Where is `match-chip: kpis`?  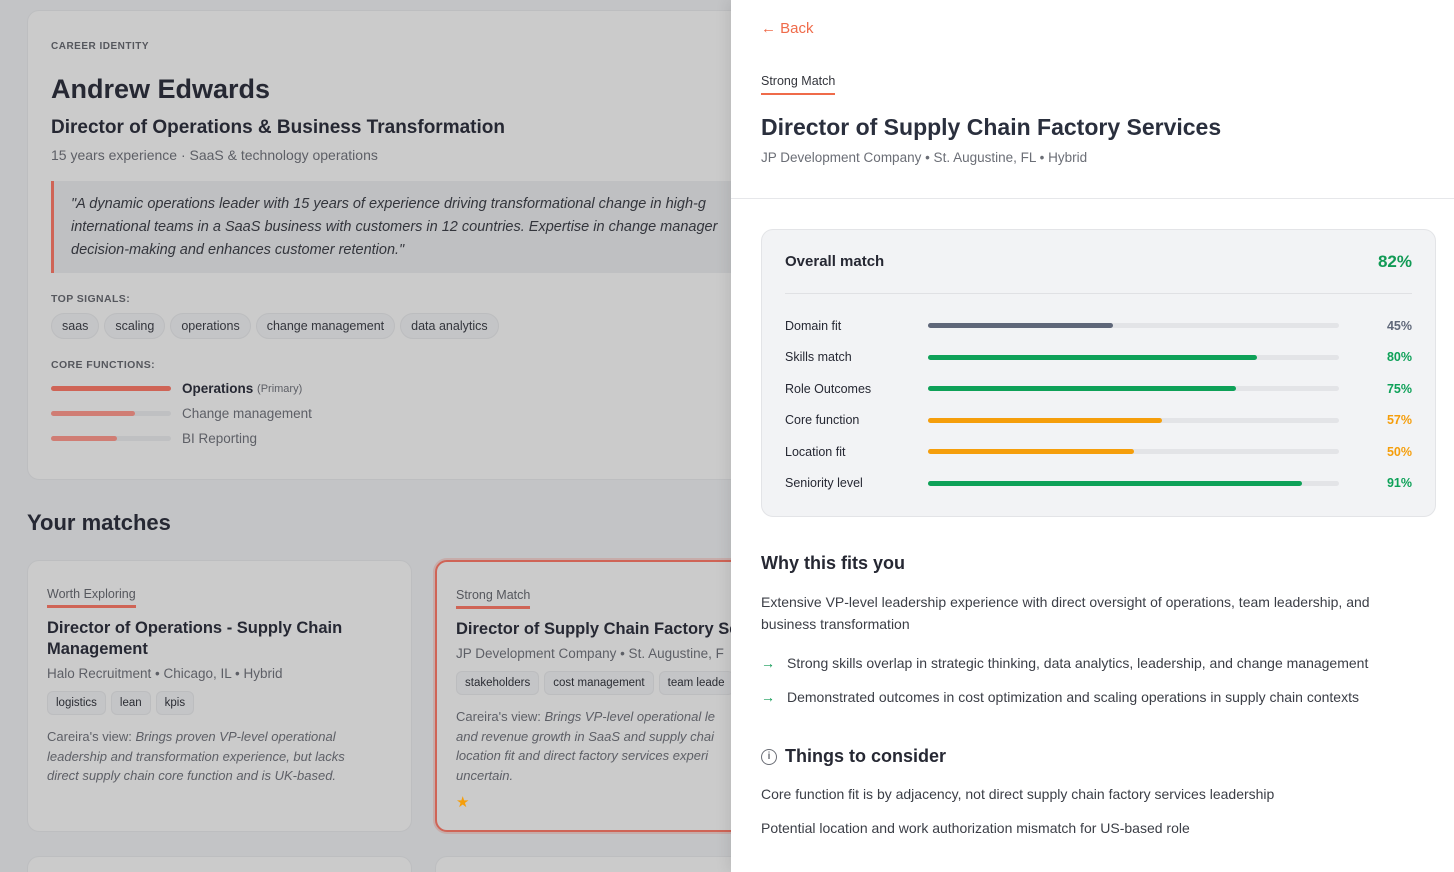 match-chip: kpis is located at coordinates (175, 703).